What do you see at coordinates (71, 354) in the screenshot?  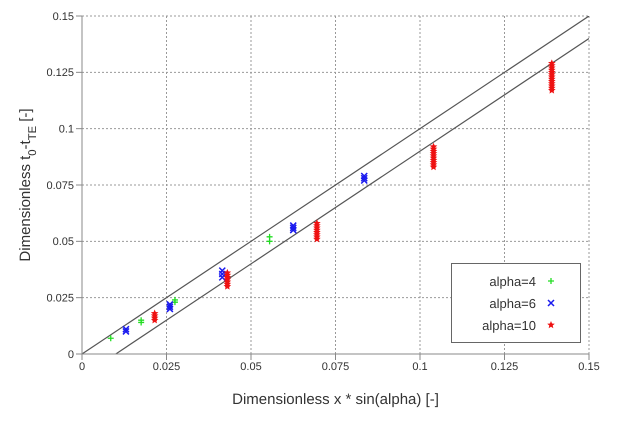 I see `y-tick-label: 0` at bounding box center [71, 354].